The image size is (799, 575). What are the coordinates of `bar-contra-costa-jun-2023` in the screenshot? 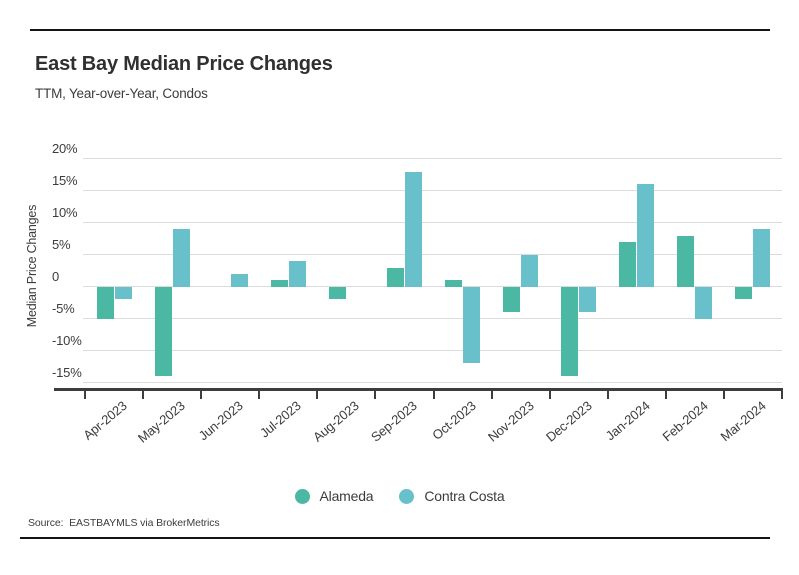 It's located at (239, 280).